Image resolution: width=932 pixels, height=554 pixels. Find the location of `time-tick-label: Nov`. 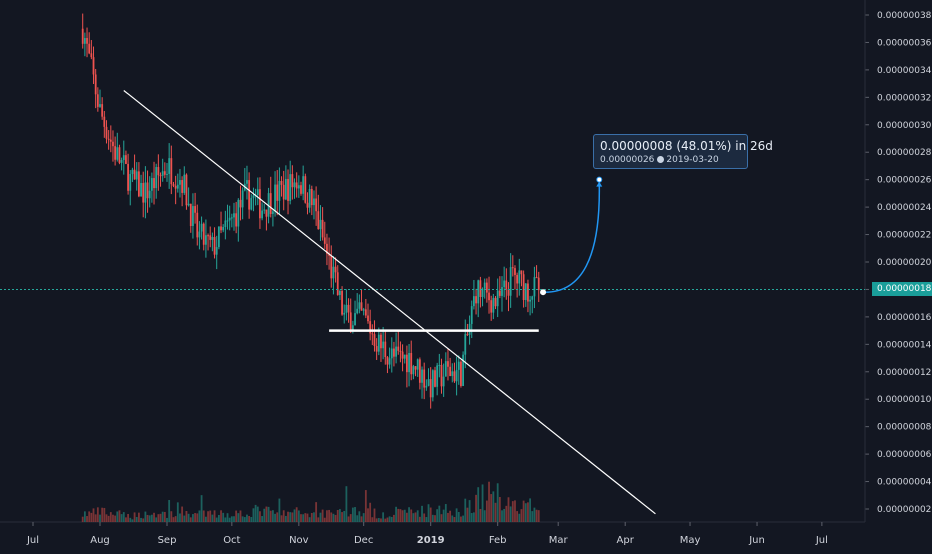

time-tick-label: Nov is located at coordinates (299, 540).